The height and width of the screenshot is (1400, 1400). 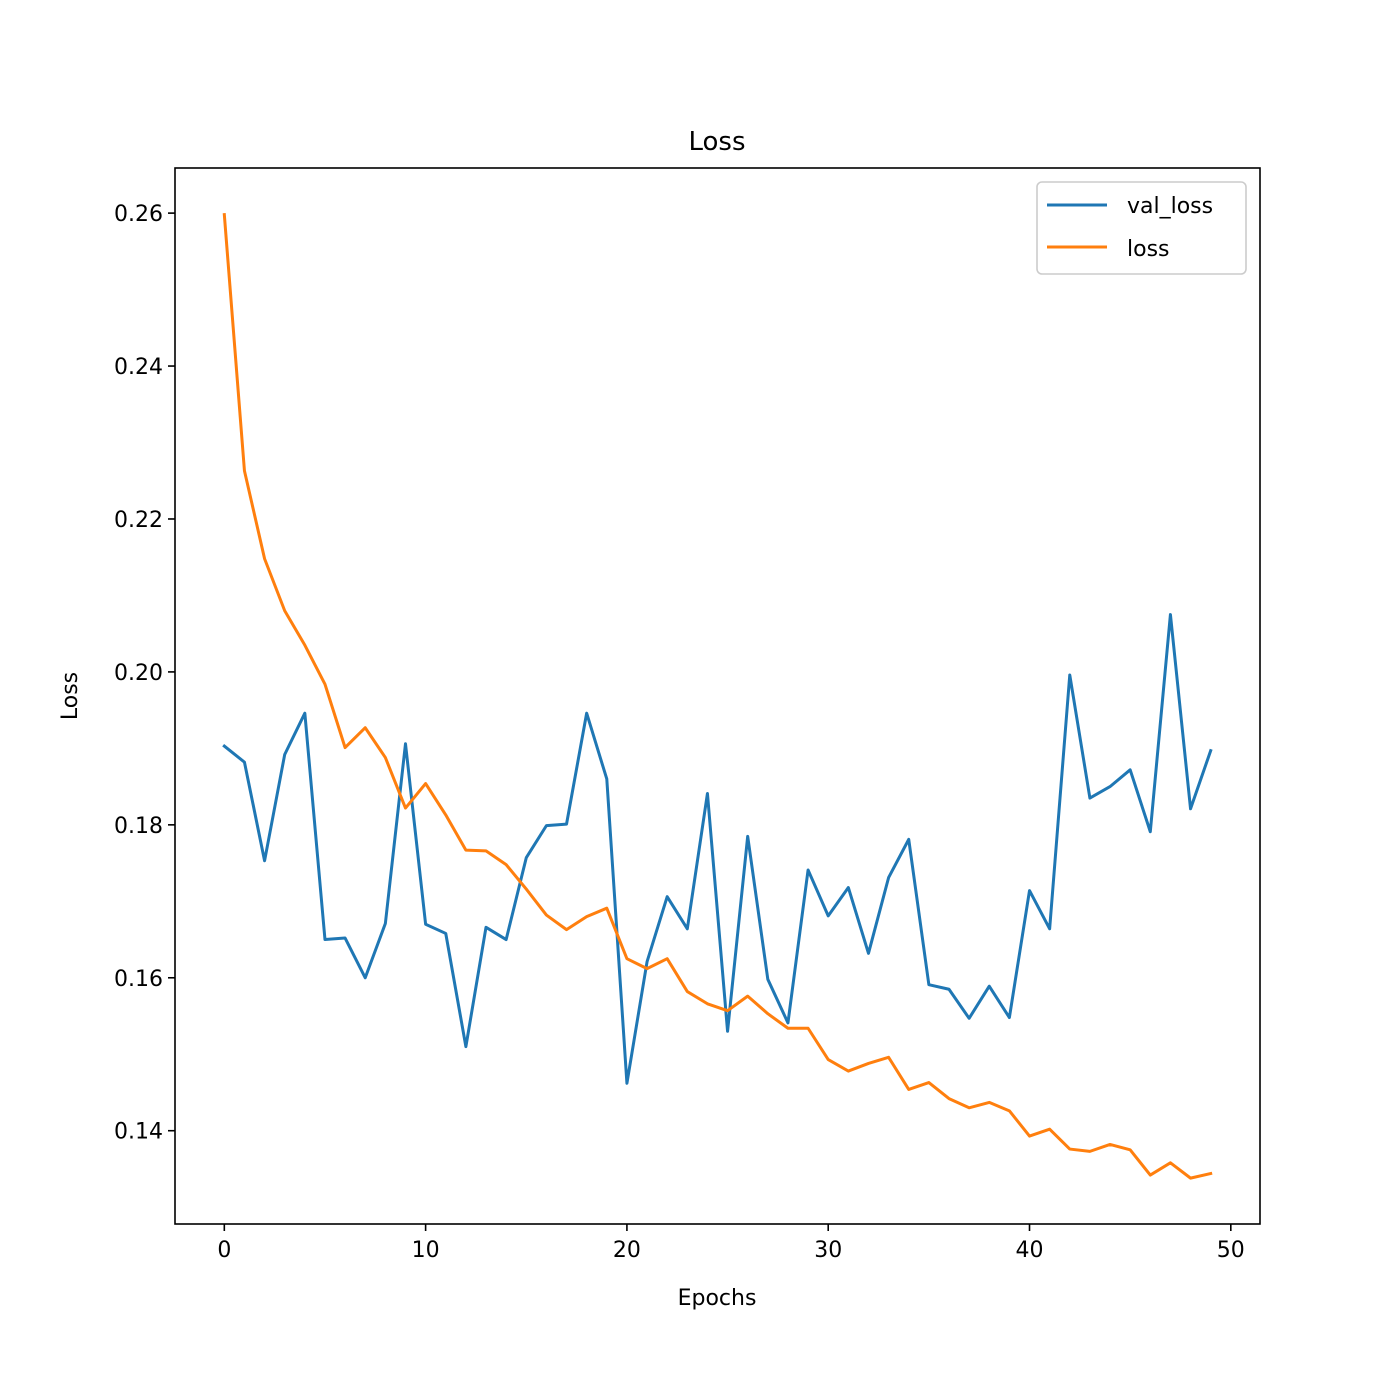 What do you see at coordinates (138, 214) in the screenshot?
I see `y-tick-label: 0.26` at bounding box center [138, 214].